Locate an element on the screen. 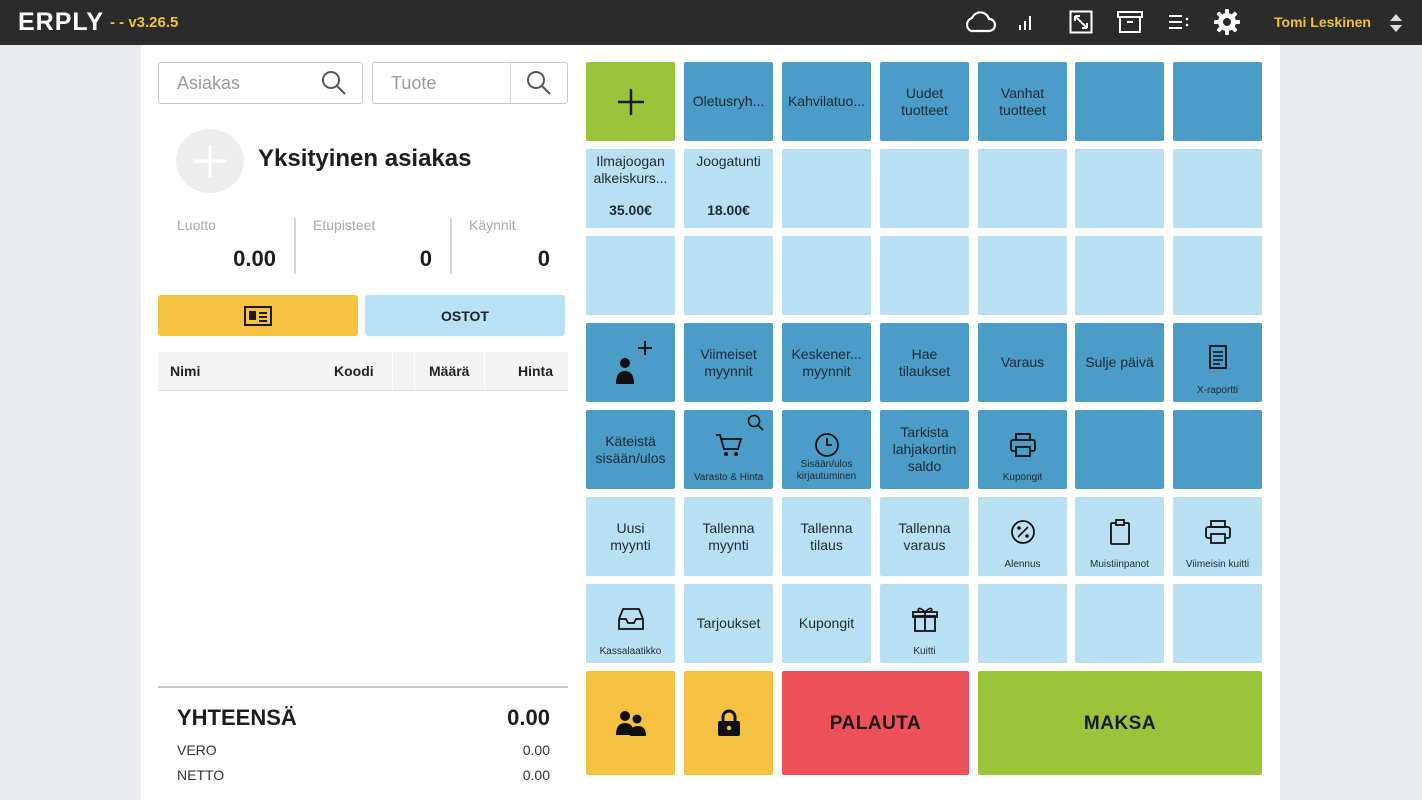  purchases-button: OSTOT is located at coordinates (465, 315).